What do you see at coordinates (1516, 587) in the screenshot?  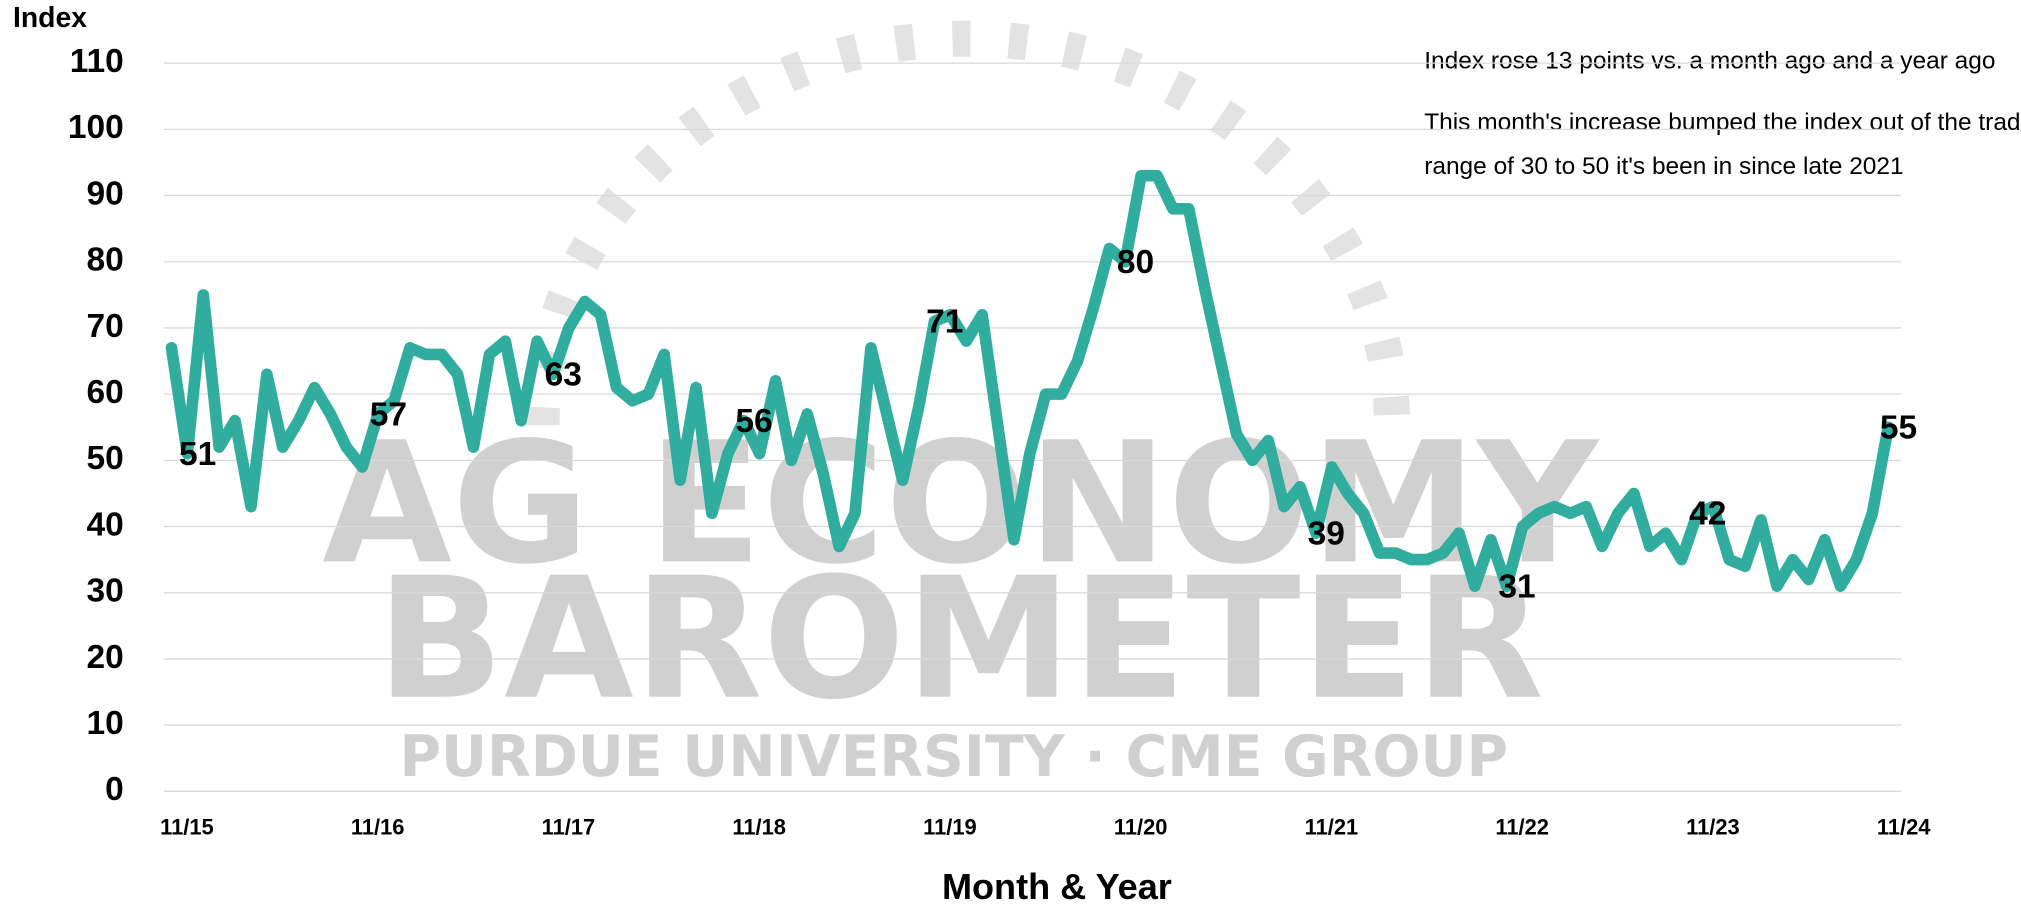 I see `data-label: 31` at bounding box center [1516, 587].